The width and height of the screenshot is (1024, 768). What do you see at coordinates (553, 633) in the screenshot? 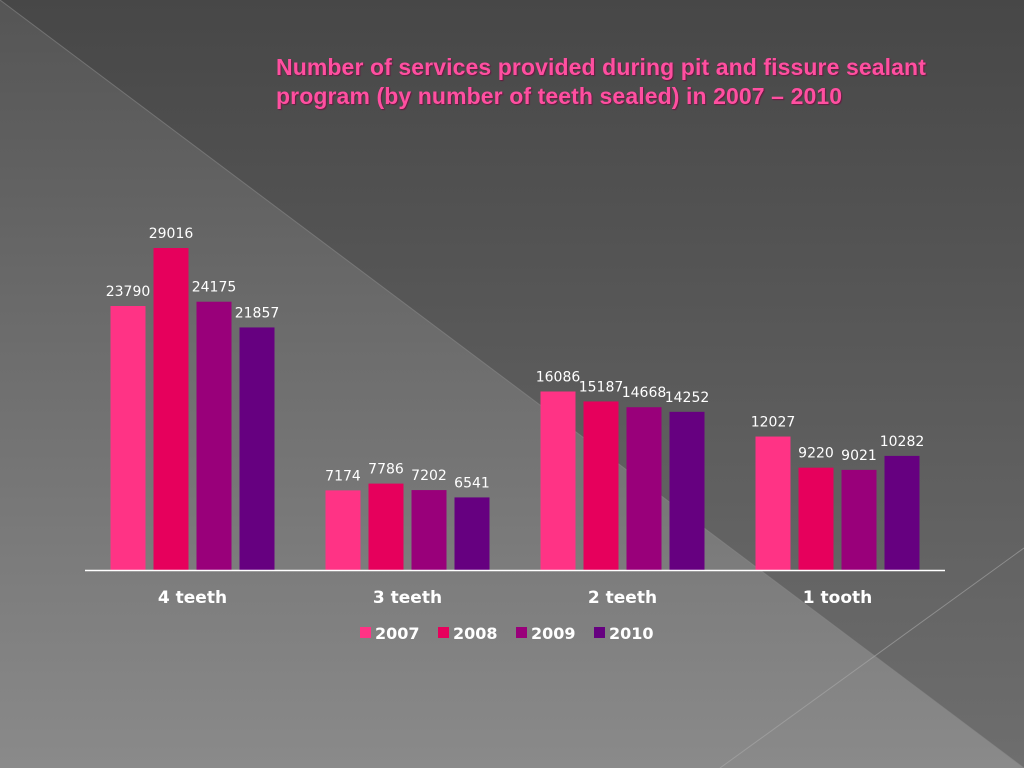
I see `legend-label-2009: 2009` at bounding box center [553, 633].